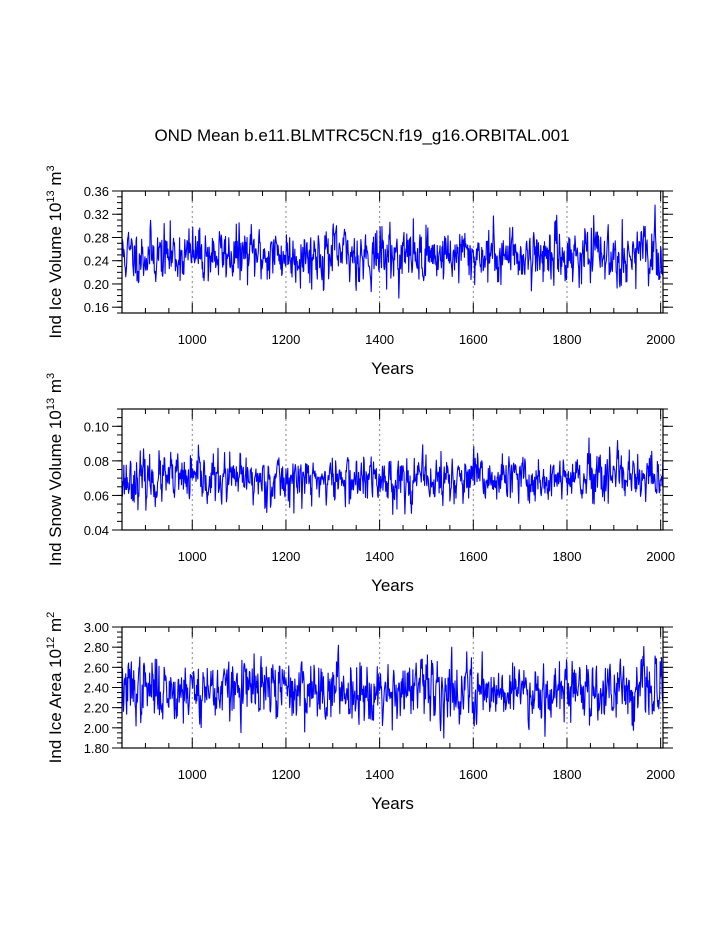  I want to click on y-tick-label: 2.00, so click(96, 728).